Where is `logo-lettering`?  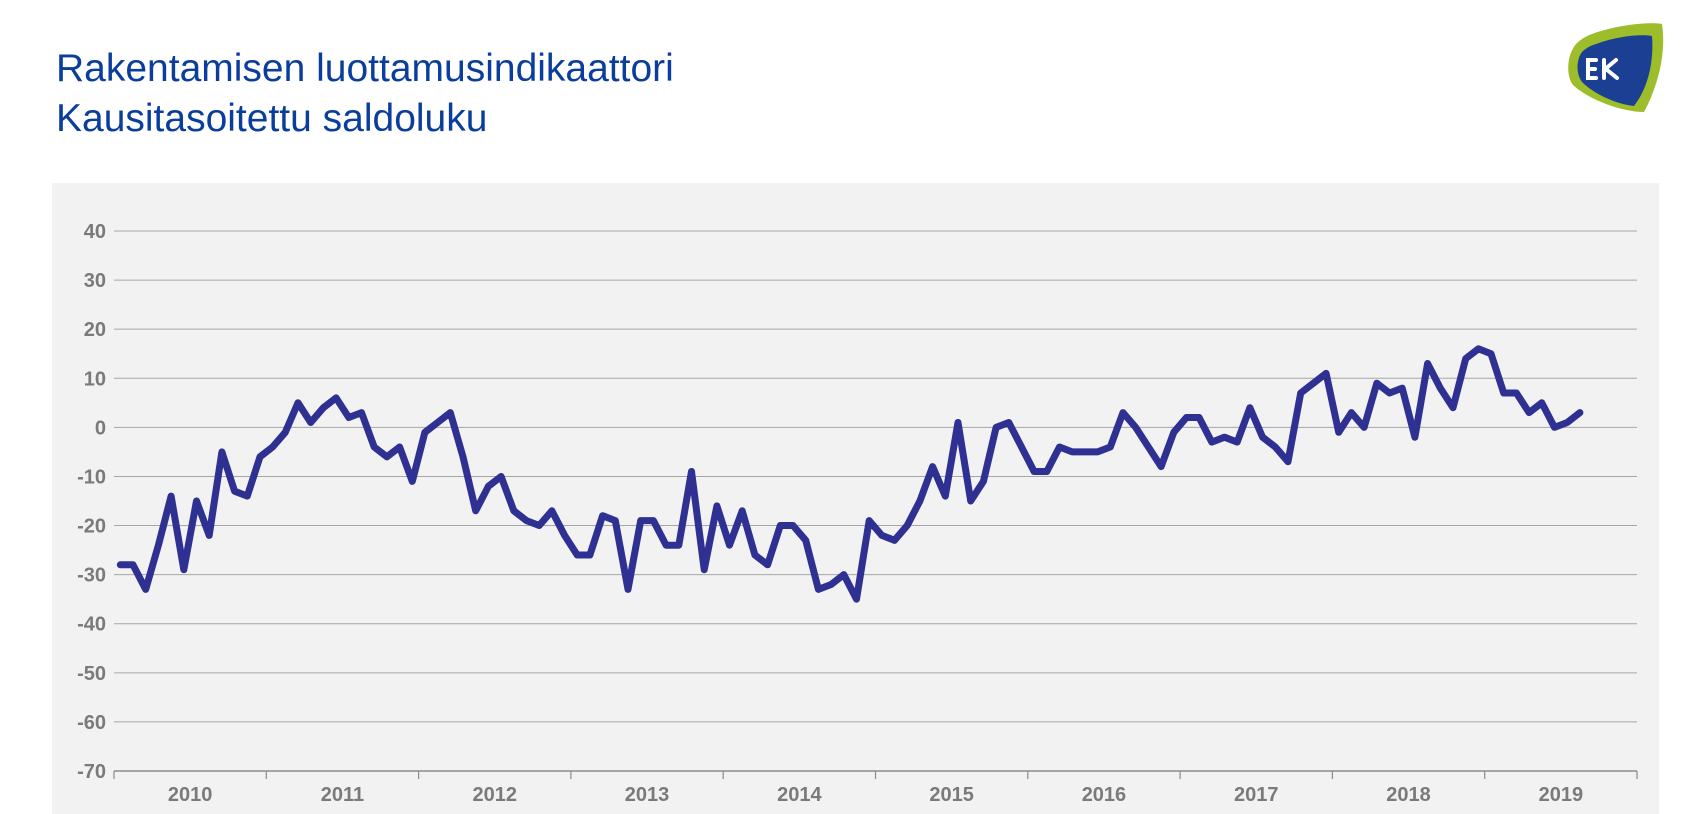 logo-lettering is located at coordinates (1602, 69).